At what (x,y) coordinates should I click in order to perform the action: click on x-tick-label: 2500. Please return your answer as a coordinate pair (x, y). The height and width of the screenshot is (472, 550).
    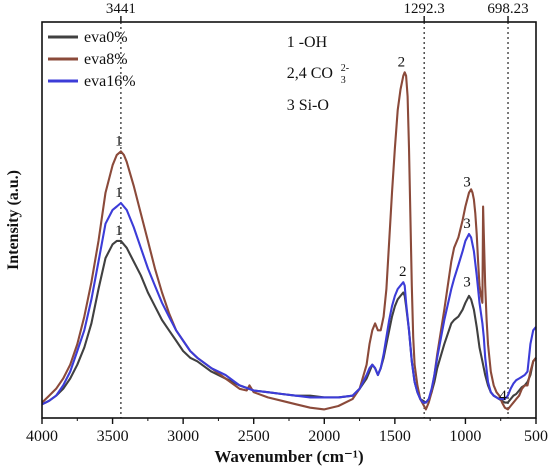
    Looking at the image, I should click on (254, 436).